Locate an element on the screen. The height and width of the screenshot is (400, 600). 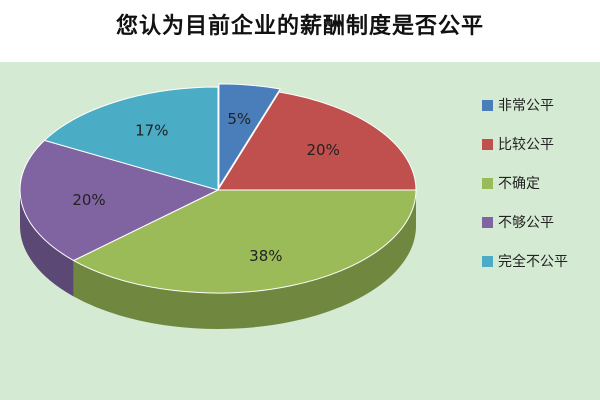
legend-item-1: 比较公平 is located at coordinates (540, 144).